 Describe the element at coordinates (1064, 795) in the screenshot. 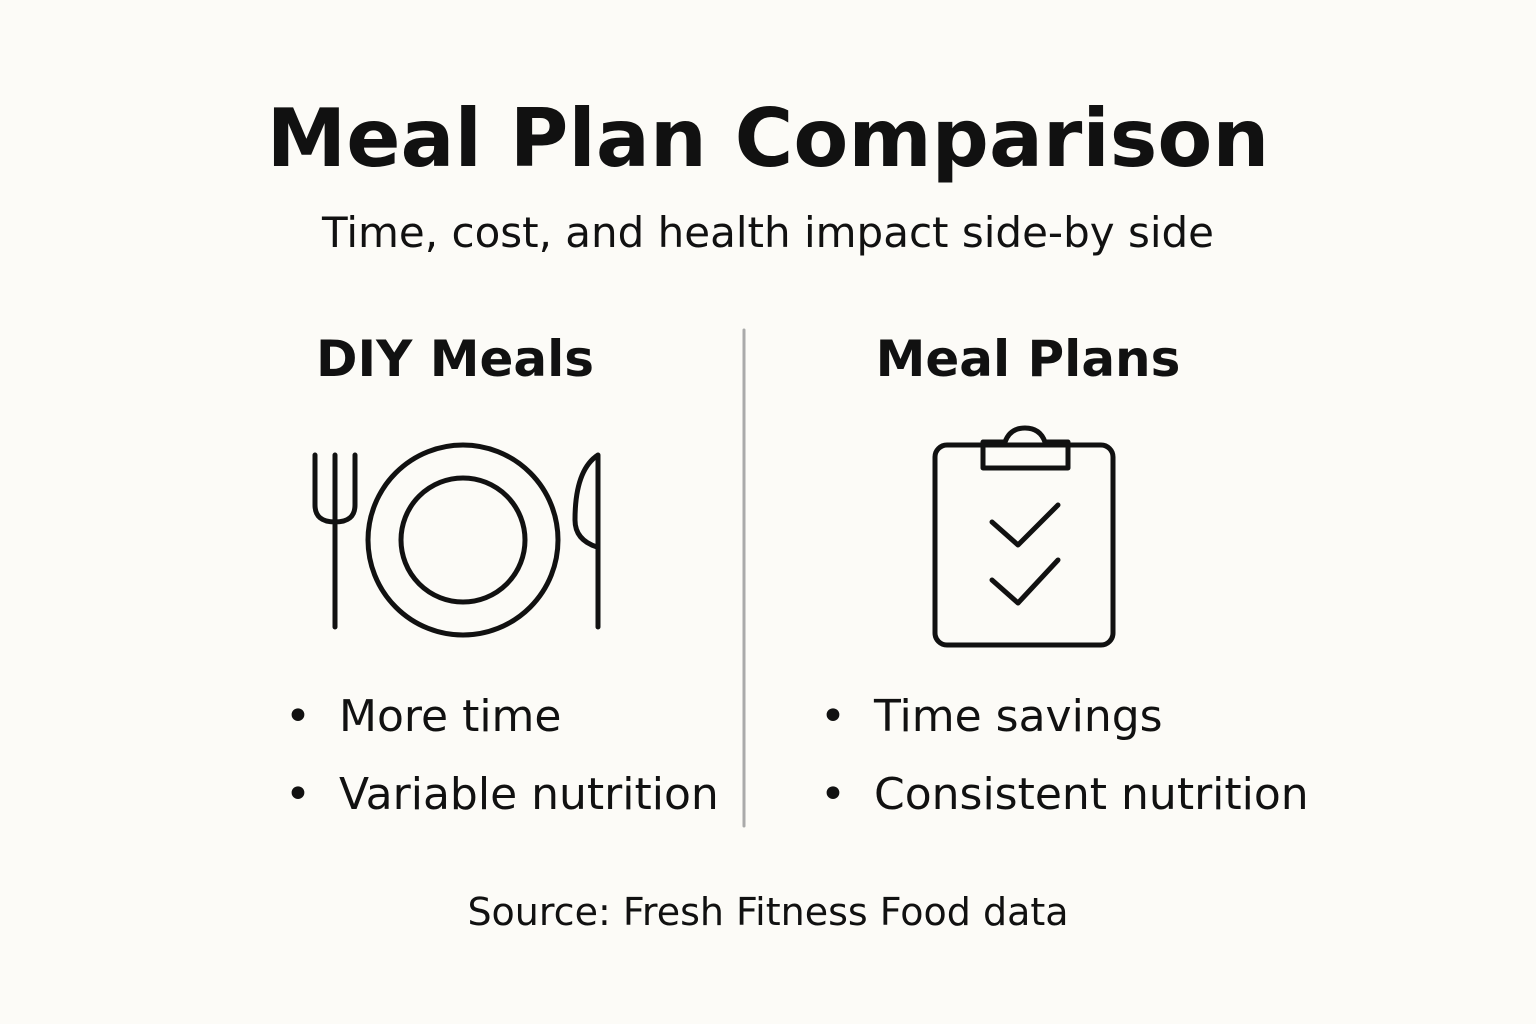

I see `point: Consistent nutrition` at that location.